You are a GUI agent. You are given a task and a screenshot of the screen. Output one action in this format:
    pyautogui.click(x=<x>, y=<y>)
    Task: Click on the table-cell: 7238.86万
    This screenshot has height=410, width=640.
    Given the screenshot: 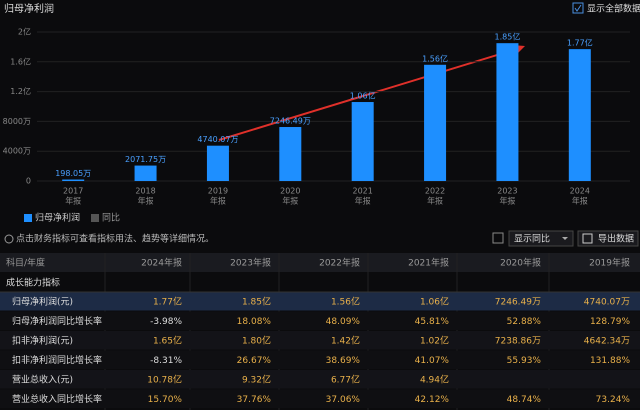 What is the action you would take?
    pyautogui.click(x=518, y=341)
    